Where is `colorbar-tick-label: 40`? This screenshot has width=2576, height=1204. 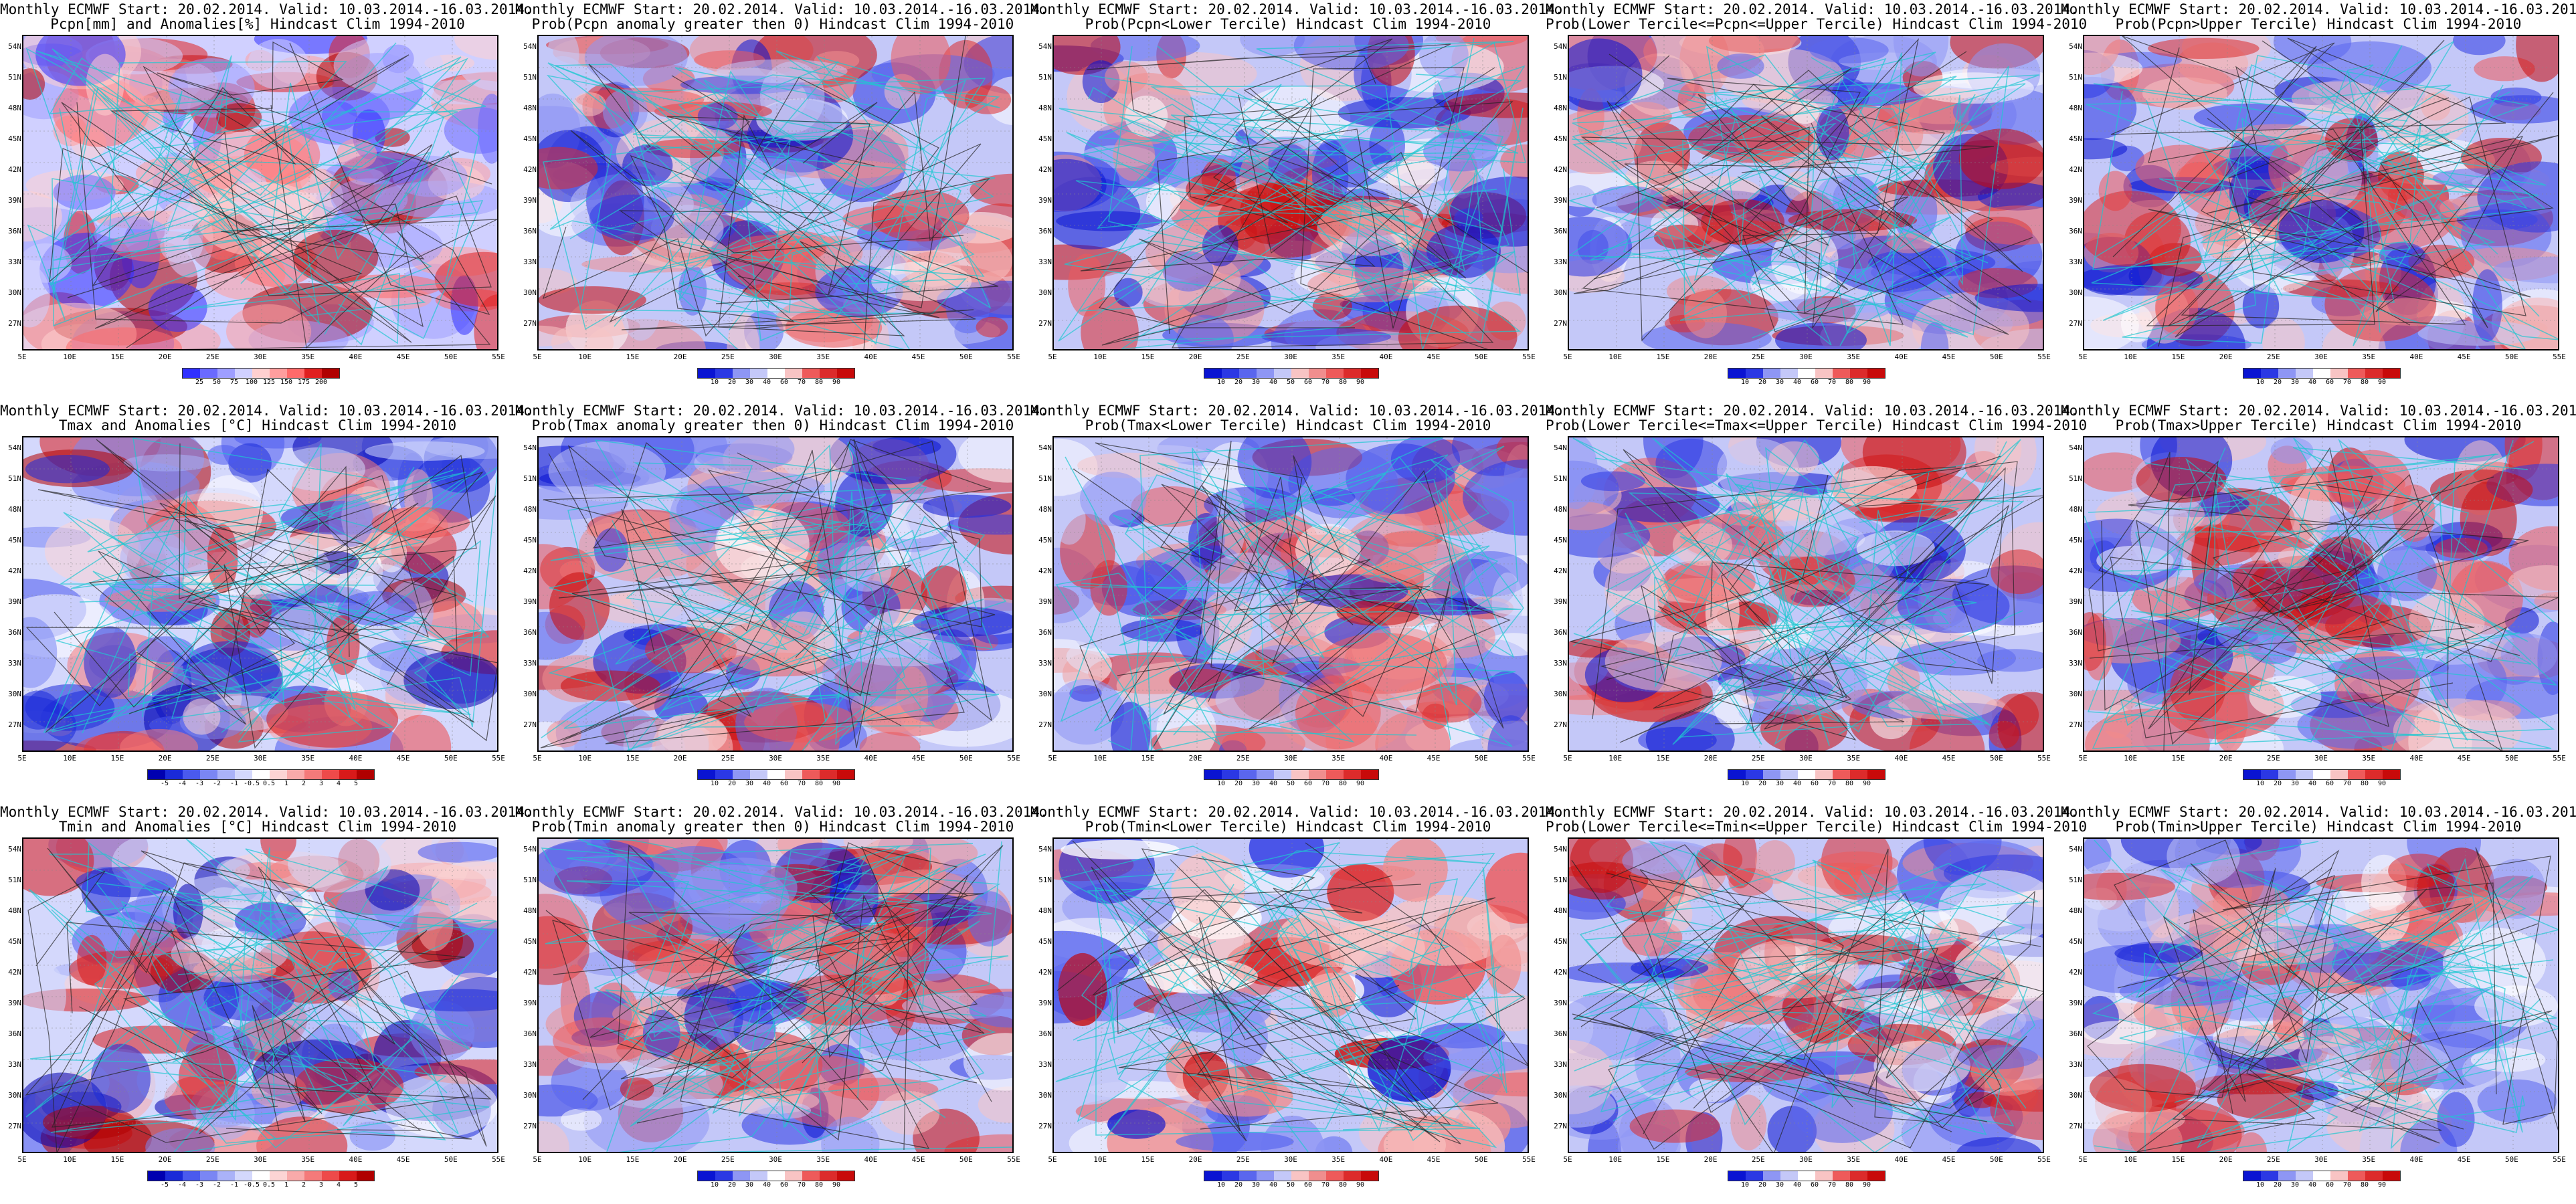 colorbar-tick-label: 40 is located at coordinates (766, 783).